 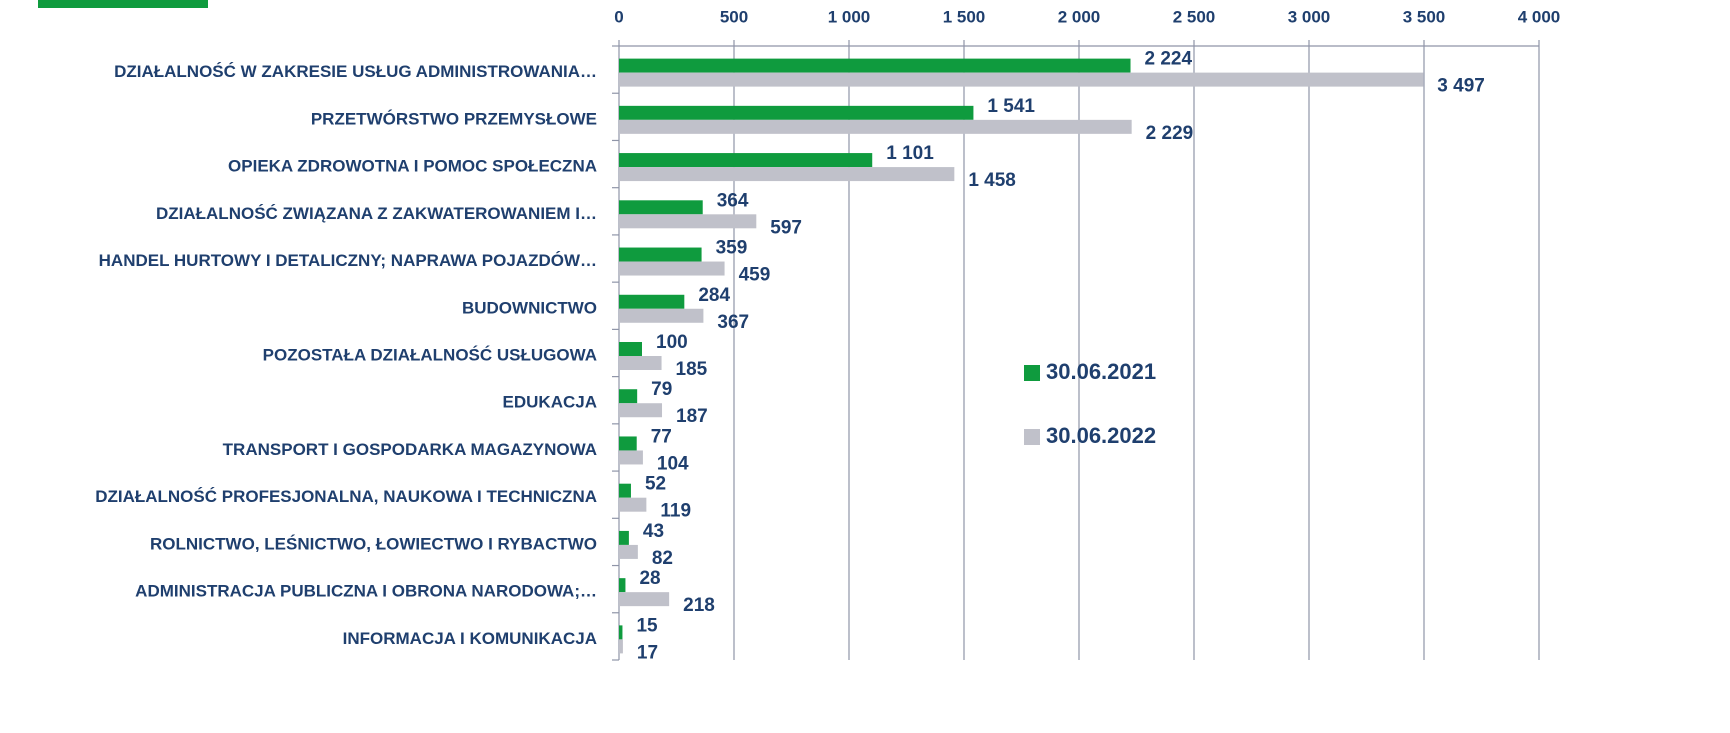 What do you see at coordinates (412, 166) in the screenshot?
I see `category-label: OPIEKA ZDROWOTNA I POMOC SPOŁECZNA` at bounding box center [412, 166].